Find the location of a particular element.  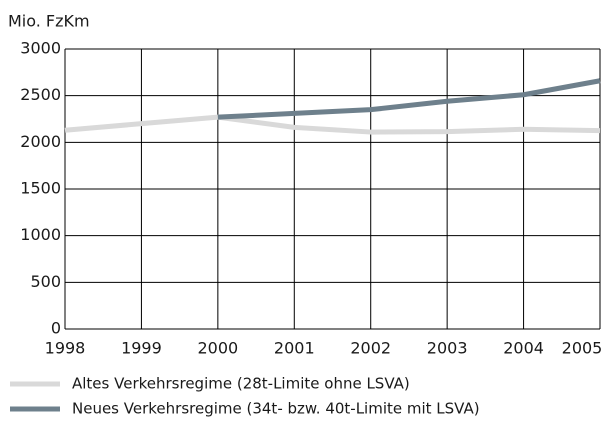

y-tick-label: 500 is located at coordinates (45, 281).